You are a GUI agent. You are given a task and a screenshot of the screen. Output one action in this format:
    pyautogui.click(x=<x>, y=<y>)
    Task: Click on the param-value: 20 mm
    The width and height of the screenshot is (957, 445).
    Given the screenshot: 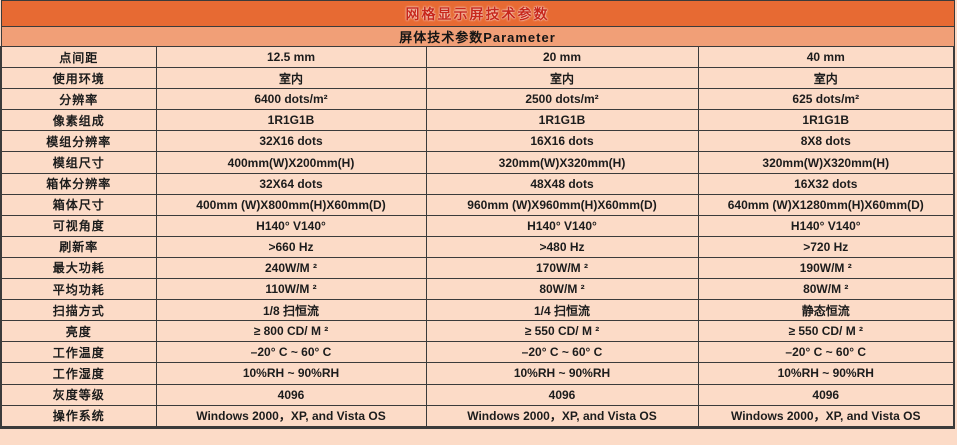 What is the action you would take?
    pyautogui.click(x=562, y=57)
    